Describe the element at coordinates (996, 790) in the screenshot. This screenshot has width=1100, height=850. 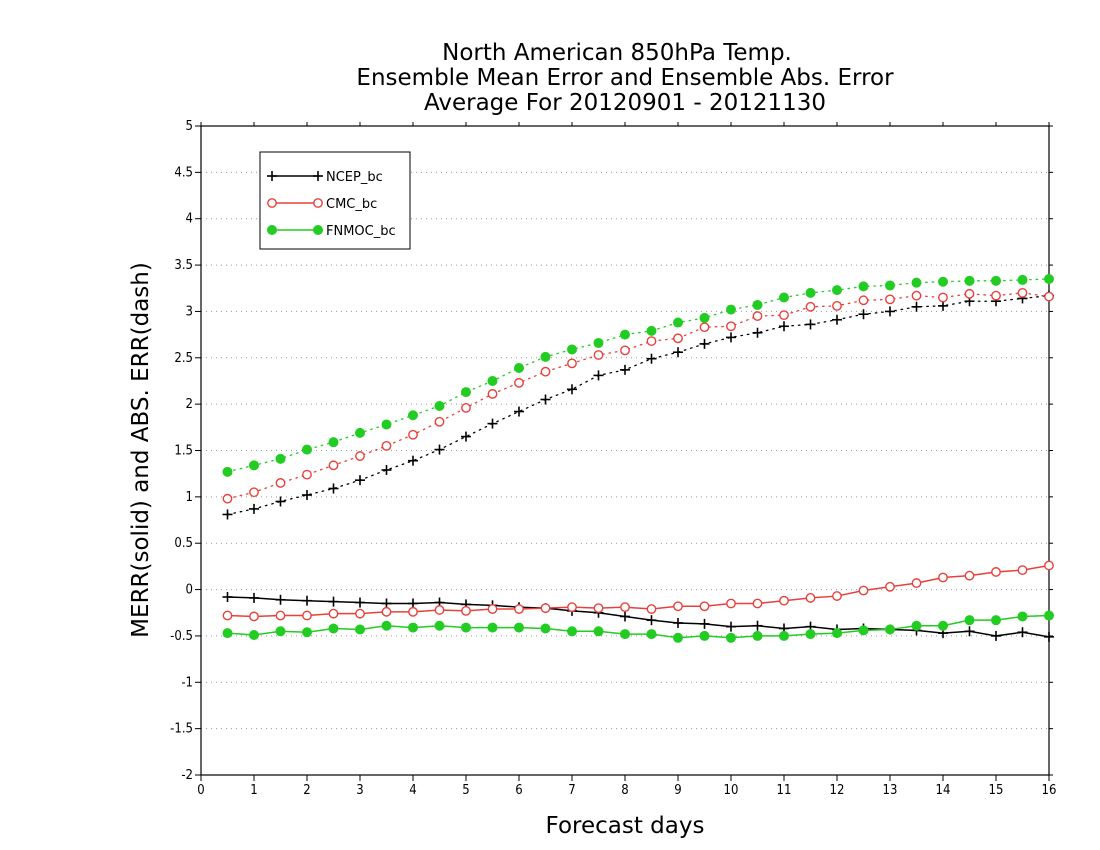
I see `x-tick-label: 15` at that location.